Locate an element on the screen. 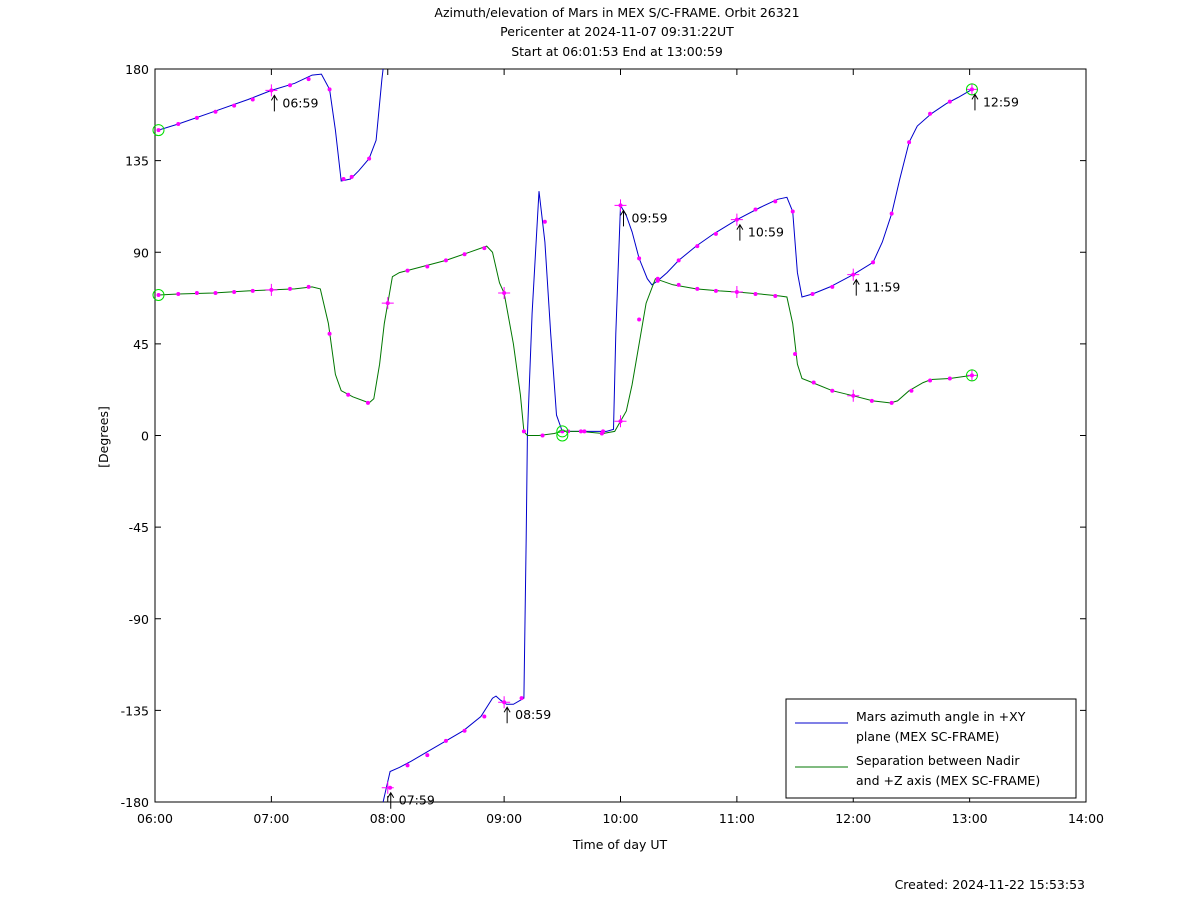  annotation-label-0: 06:59 is located at coordinates (300, 102).